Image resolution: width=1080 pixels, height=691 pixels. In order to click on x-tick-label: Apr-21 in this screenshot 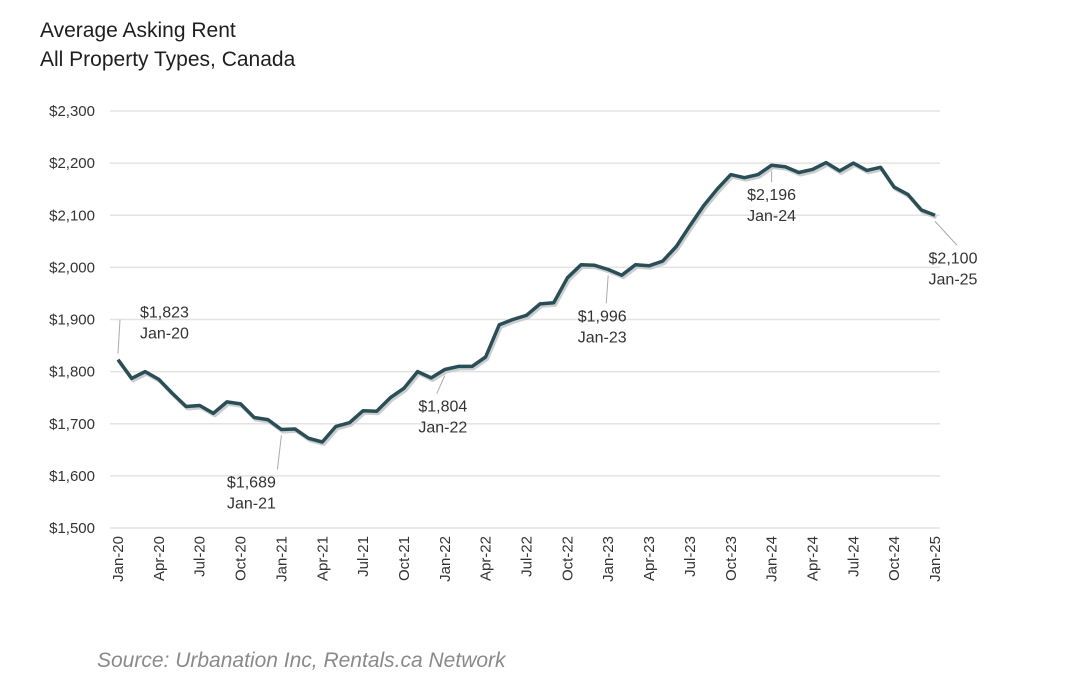, I will do `click(322, 558)`.